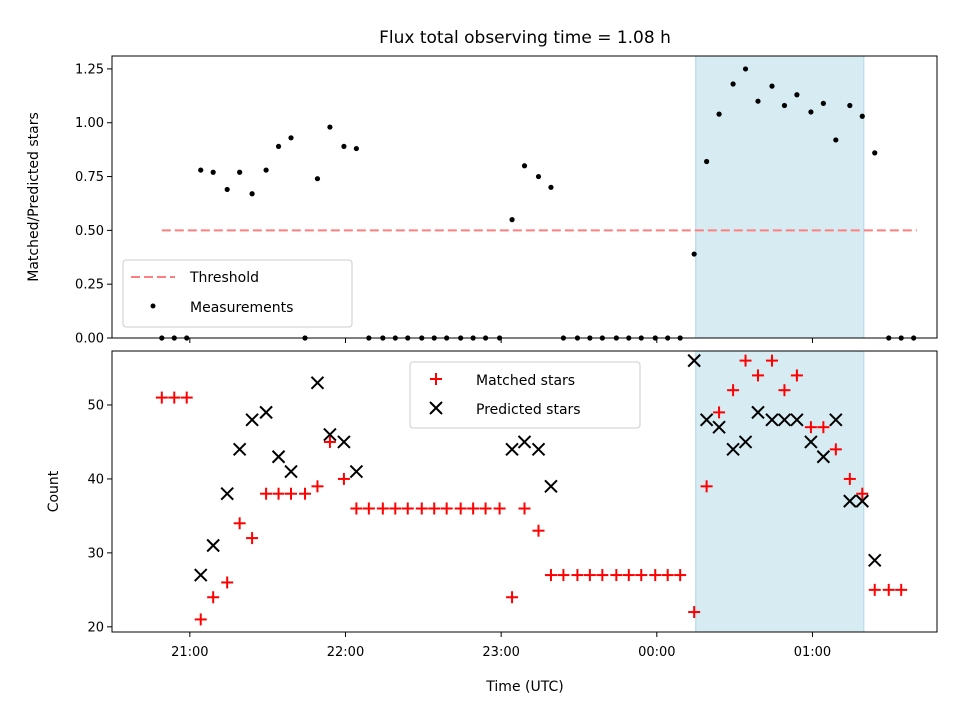  What do you see at coordinates (95, 405) in the screenshot?
I see `bottom-y-tick-label: 50` at bounding box center [95, 405].